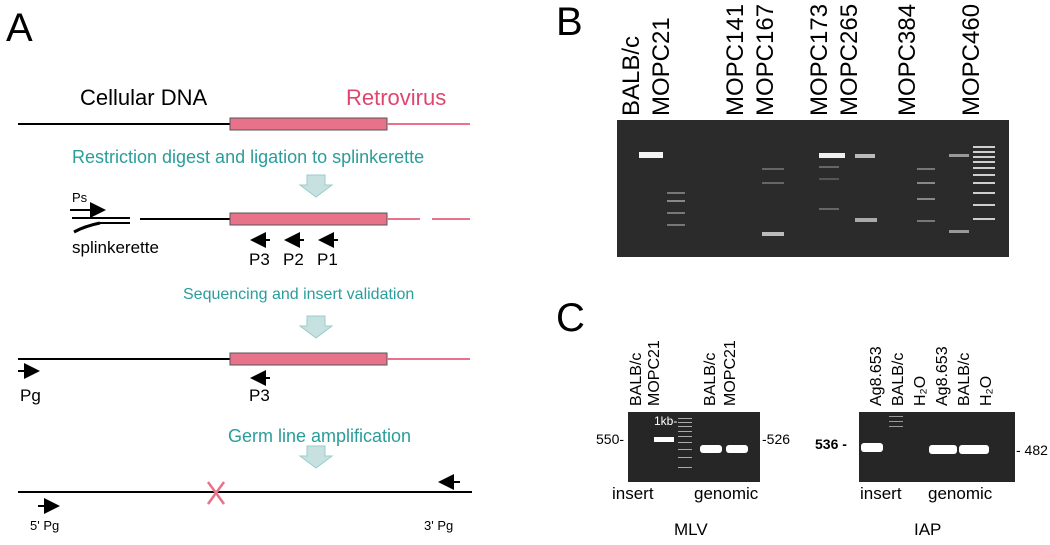 This screenshot has width=1050, height=545. Describe the element at coordinates (610, 439) in the screenshot. I see `mlv-size-left: 550-` at that location.